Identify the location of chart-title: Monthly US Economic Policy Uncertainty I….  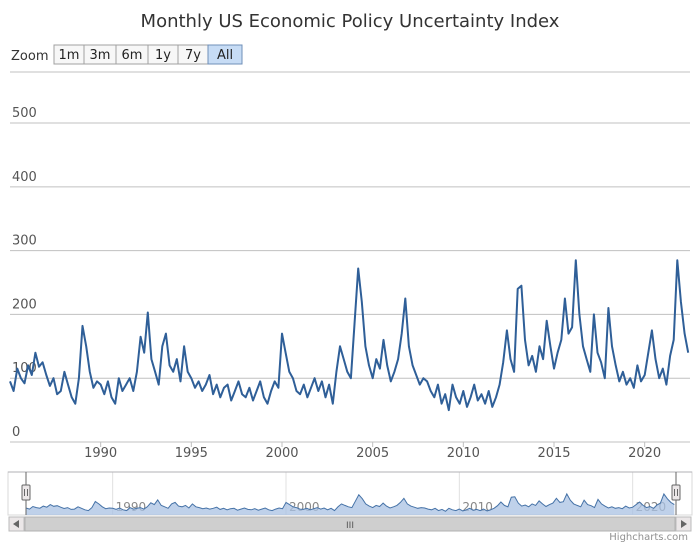
(350, 21).